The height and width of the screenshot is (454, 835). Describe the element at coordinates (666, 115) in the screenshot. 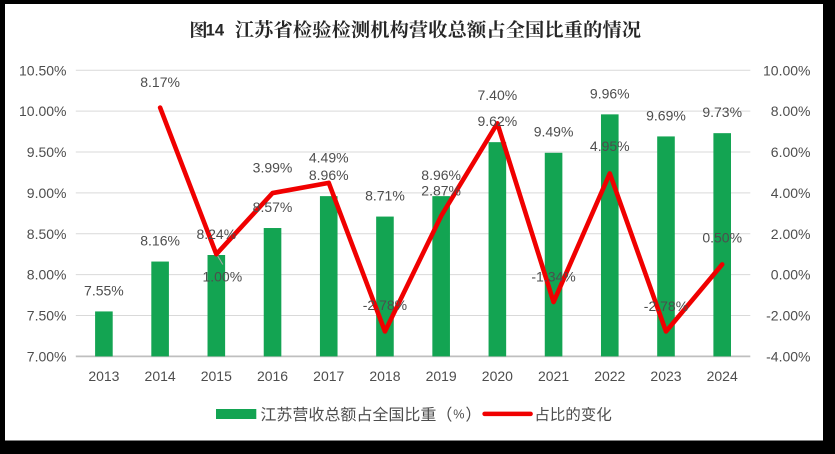

I see `svg-text: 9.69%` at that location.